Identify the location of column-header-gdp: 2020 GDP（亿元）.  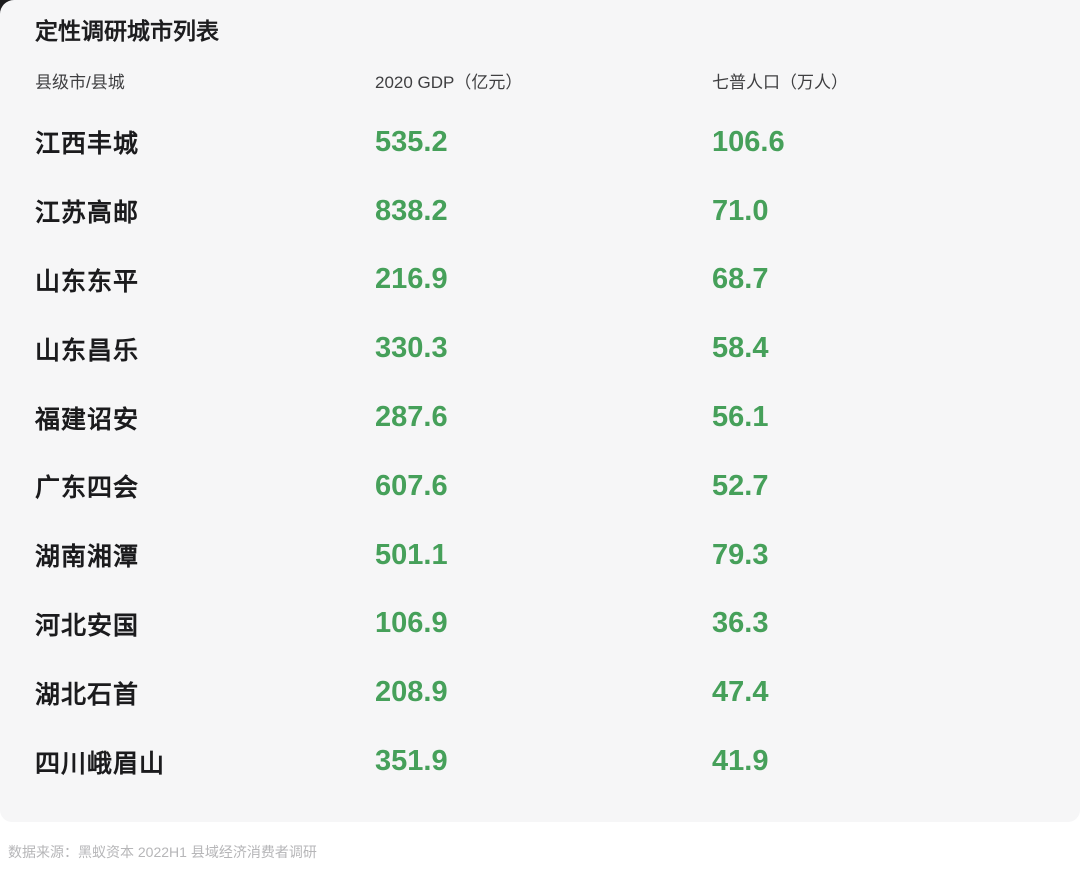
(449, 82).